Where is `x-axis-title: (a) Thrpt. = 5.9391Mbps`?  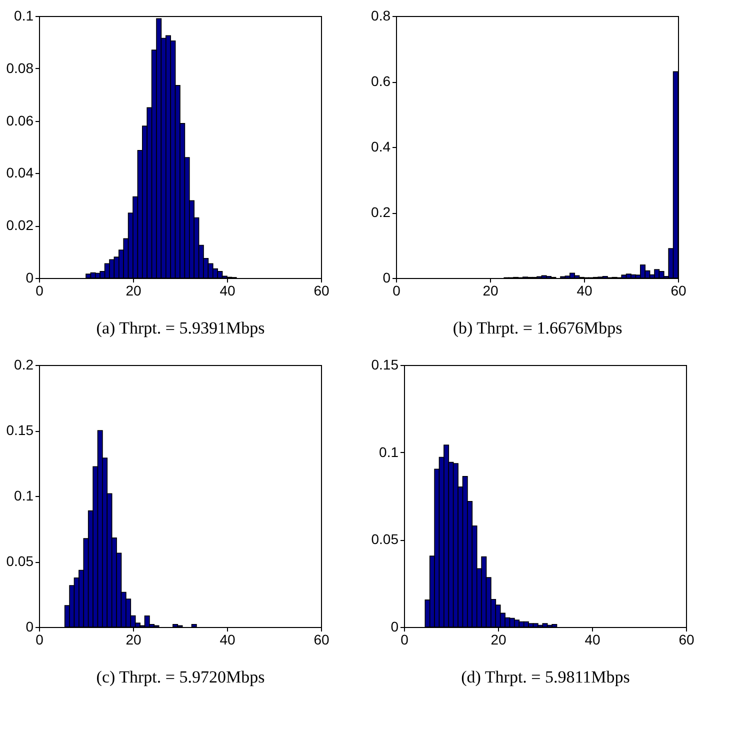
x-axis-title: (a) Thrpt. = 5.9391Mbps is located at coordinates (180, 328).